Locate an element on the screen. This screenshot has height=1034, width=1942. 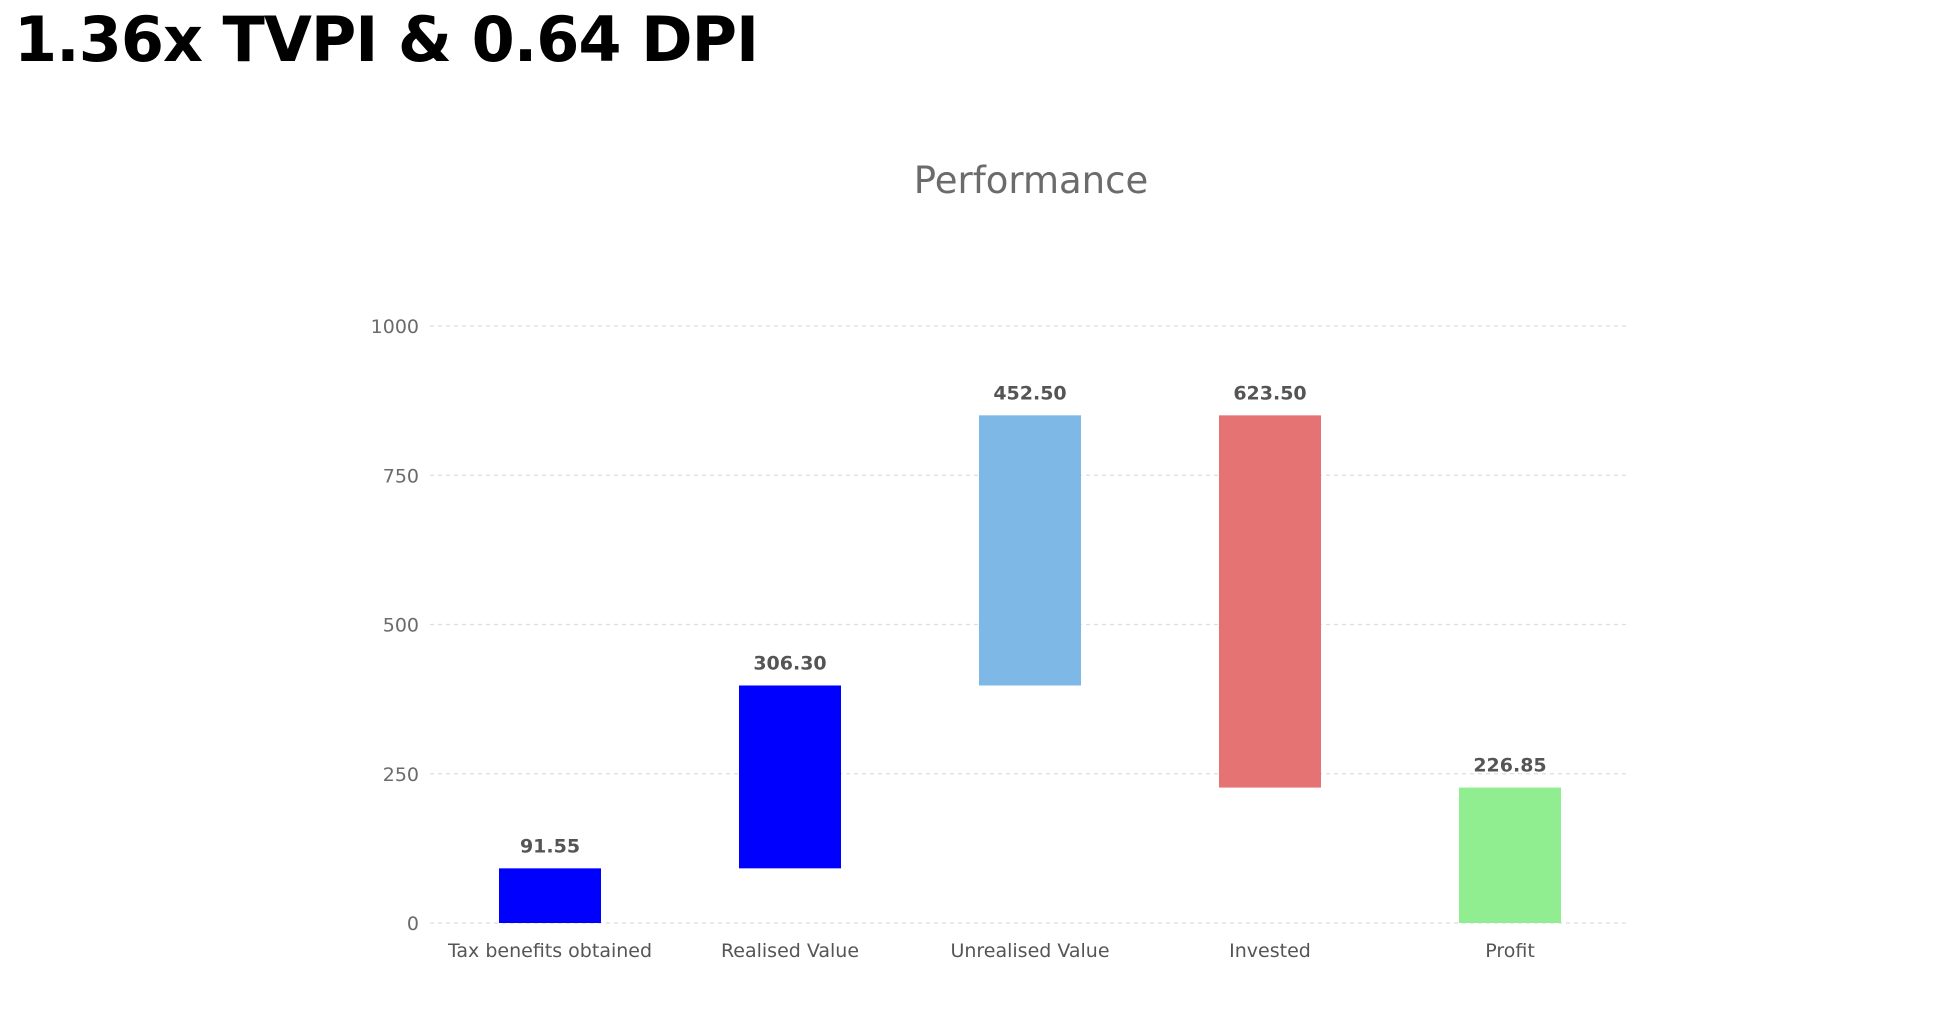
y-tick-label: 250 is located at coordinates (401, 775).